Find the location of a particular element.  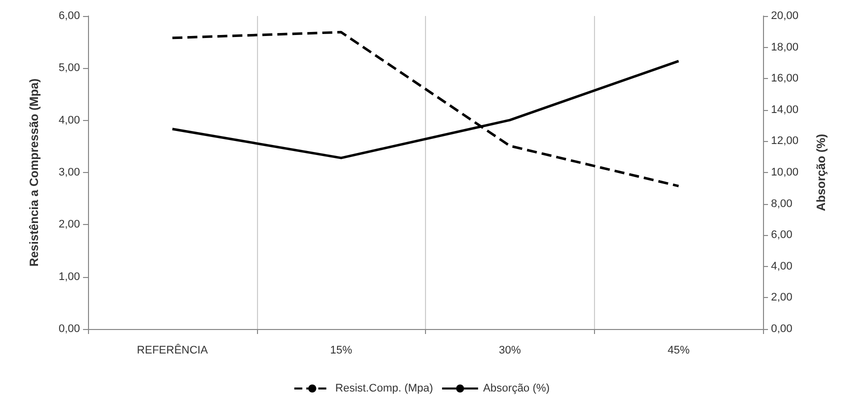

y-tick-label: 2,00 is located at coordinates (69, 224).